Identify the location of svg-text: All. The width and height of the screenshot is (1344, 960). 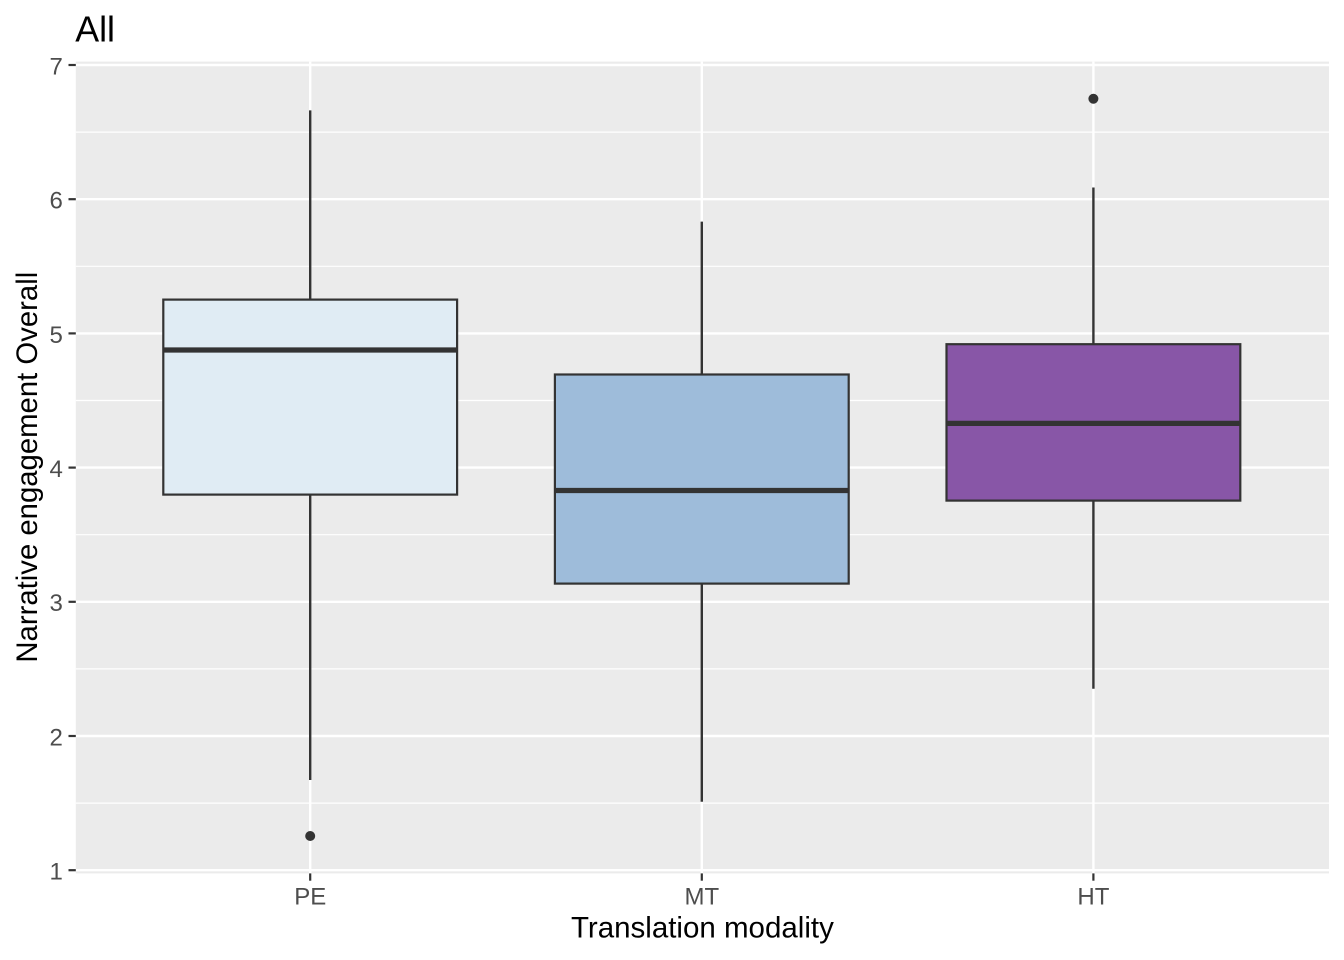
(95, 30).